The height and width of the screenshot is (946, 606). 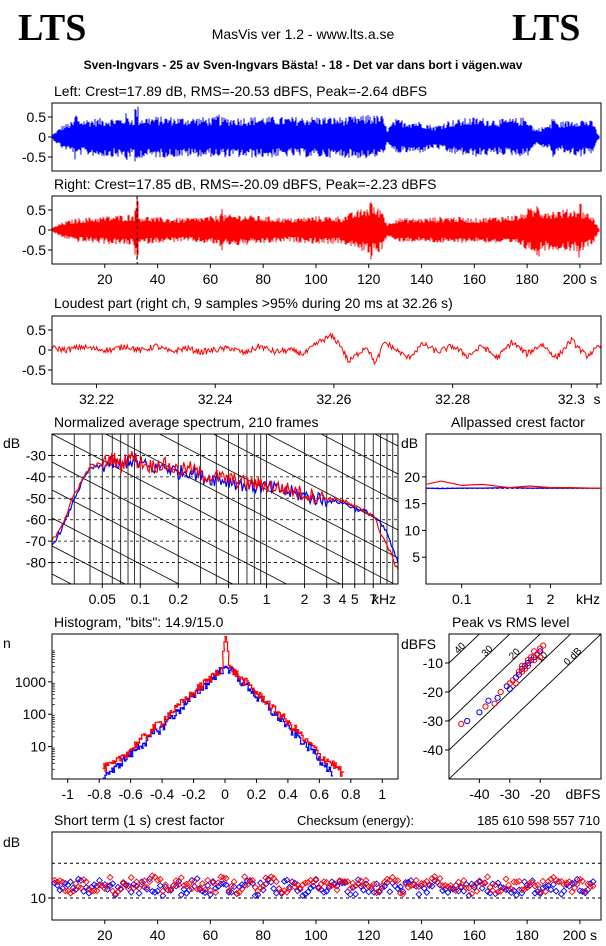 I want to click on chart-title: Peak vs RMS level, so click(x=510, y=622).